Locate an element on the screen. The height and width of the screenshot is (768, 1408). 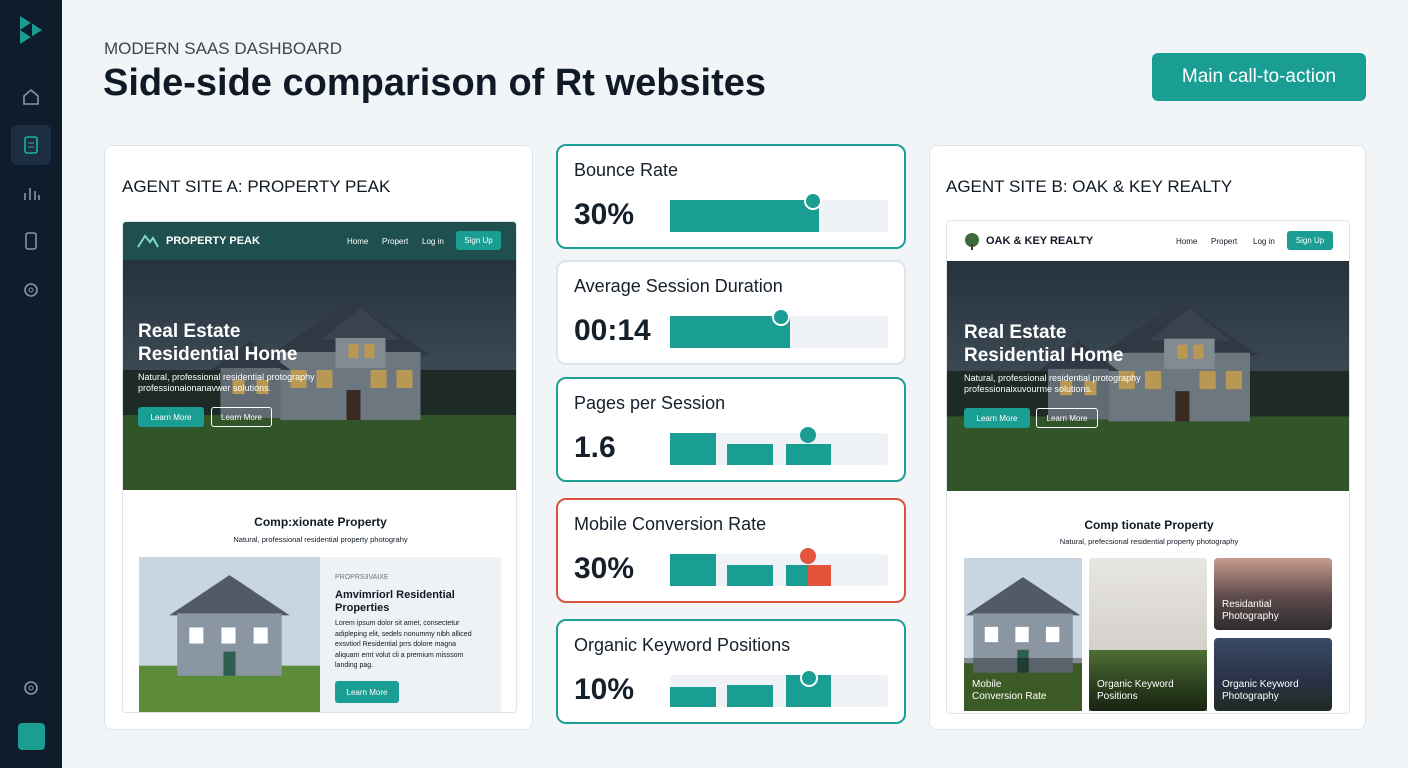
home-icon is located at coordinates (31, 97).